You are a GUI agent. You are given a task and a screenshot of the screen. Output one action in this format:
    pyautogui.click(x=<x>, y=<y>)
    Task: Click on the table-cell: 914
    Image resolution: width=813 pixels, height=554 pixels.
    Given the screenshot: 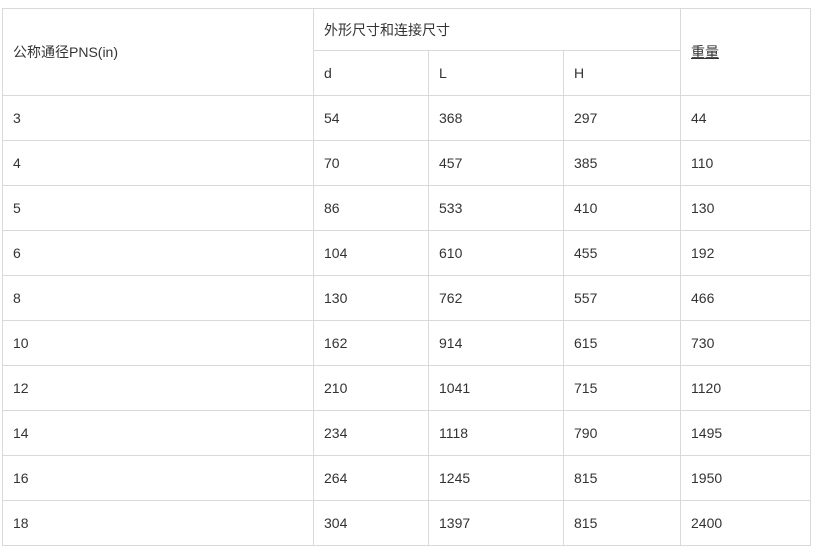 What is the action you would take?
    pyautogui.click(x=496, y=343)
    